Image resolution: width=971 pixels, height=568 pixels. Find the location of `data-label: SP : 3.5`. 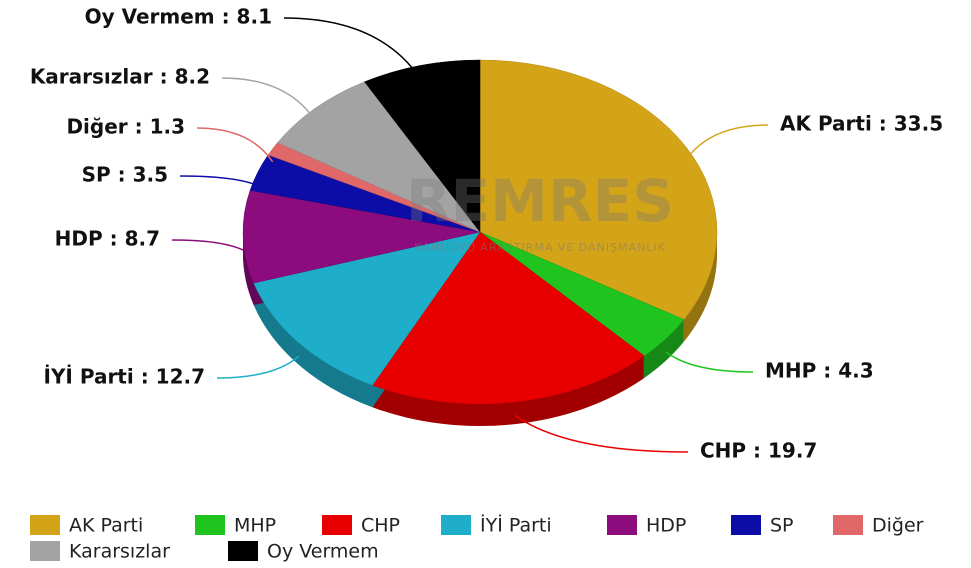

data-label: SP : 3.5 is located at coordinates (125, 175).